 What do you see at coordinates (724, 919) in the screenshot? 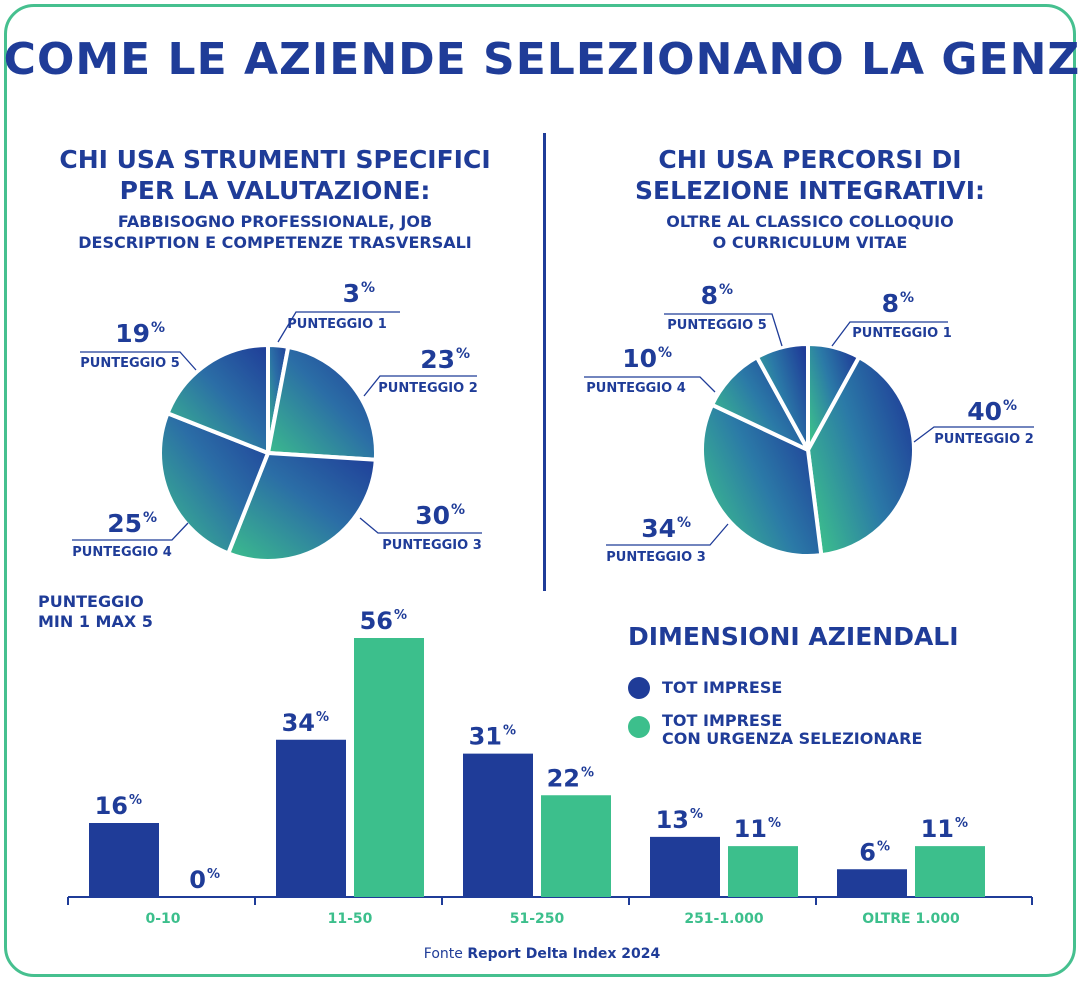
I see `x-tick-label: 251-1.000` at bounding box center [724, 919].